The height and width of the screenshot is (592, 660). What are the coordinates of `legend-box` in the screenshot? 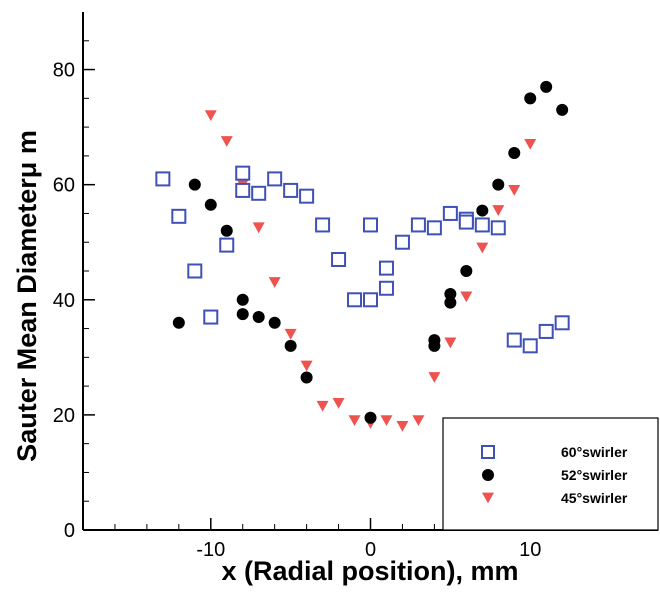 It's located at (550, 474).